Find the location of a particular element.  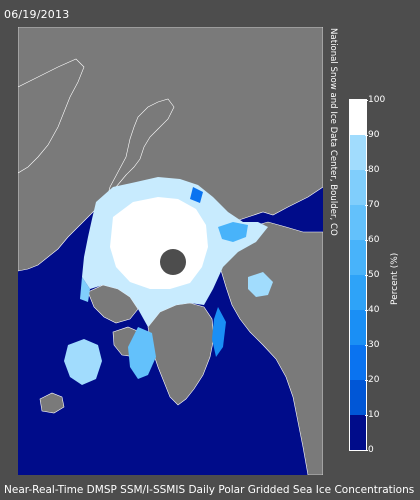

colorbar-tick-label: 70 is located at coordinates (374, 205).